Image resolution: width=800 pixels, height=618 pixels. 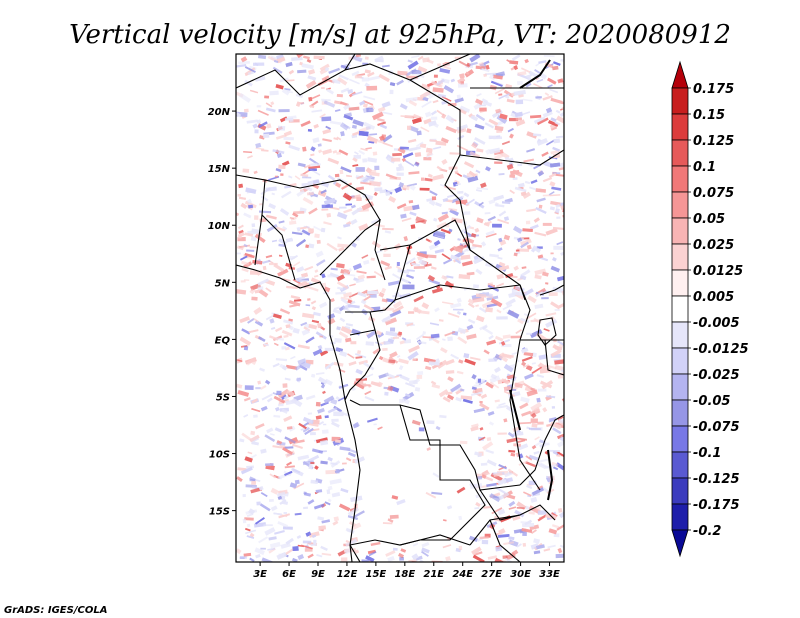 What do you see at coordinates (223, 340) in the screenshot?
I see `y-tick-label: EQ` at bounding box center [223, 340].